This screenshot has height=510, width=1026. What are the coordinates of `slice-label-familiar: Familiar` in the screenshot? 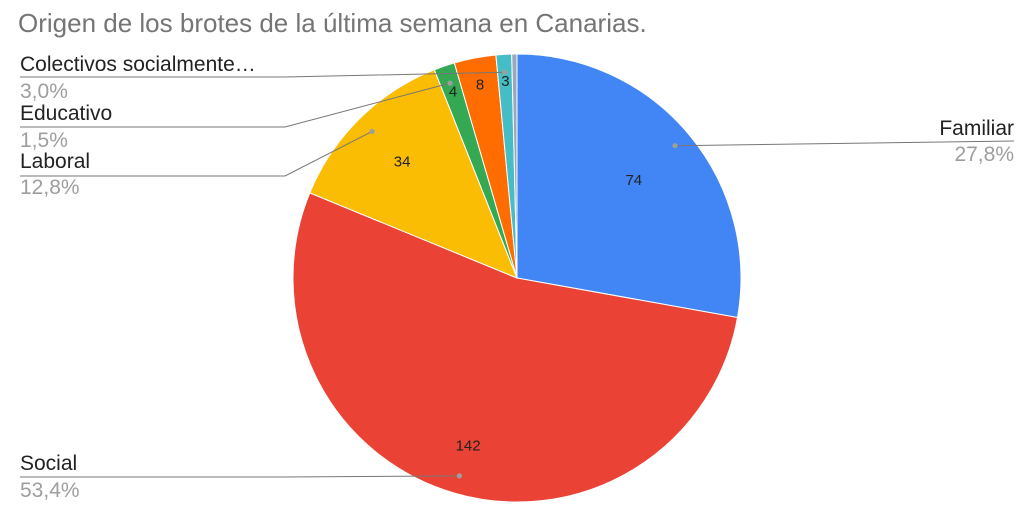 It's located at (976, 128).